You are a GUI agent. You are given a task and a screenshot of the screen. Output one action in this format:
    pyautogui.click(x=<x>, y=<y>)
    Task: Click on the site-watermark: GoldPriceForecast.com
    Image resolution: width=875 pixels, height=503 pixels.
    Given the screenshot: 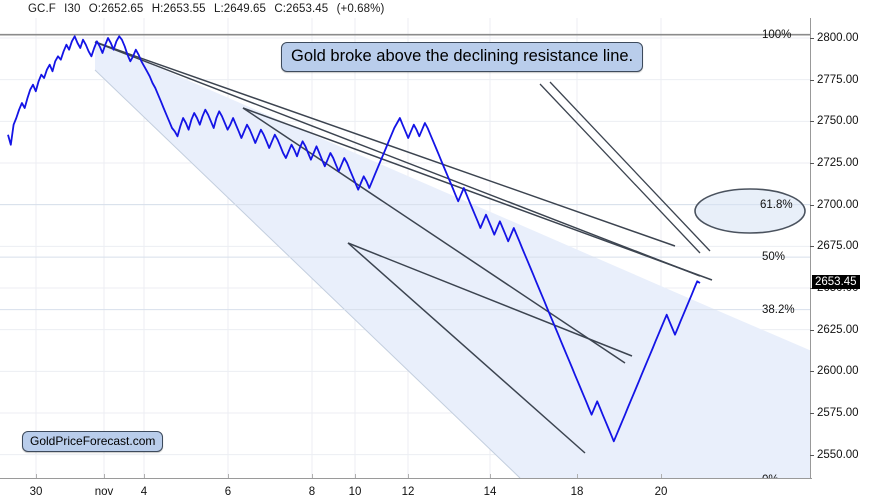 What is the action you would take?
    pyautogui.click(x=93, y=441)
    